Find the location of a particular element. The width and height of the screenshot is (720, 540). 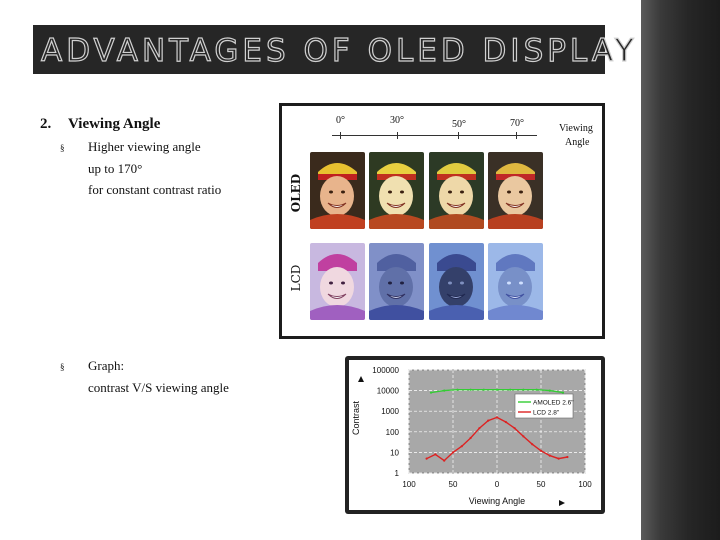

y-tick-label: 10 is located at coordinates (394, 452).